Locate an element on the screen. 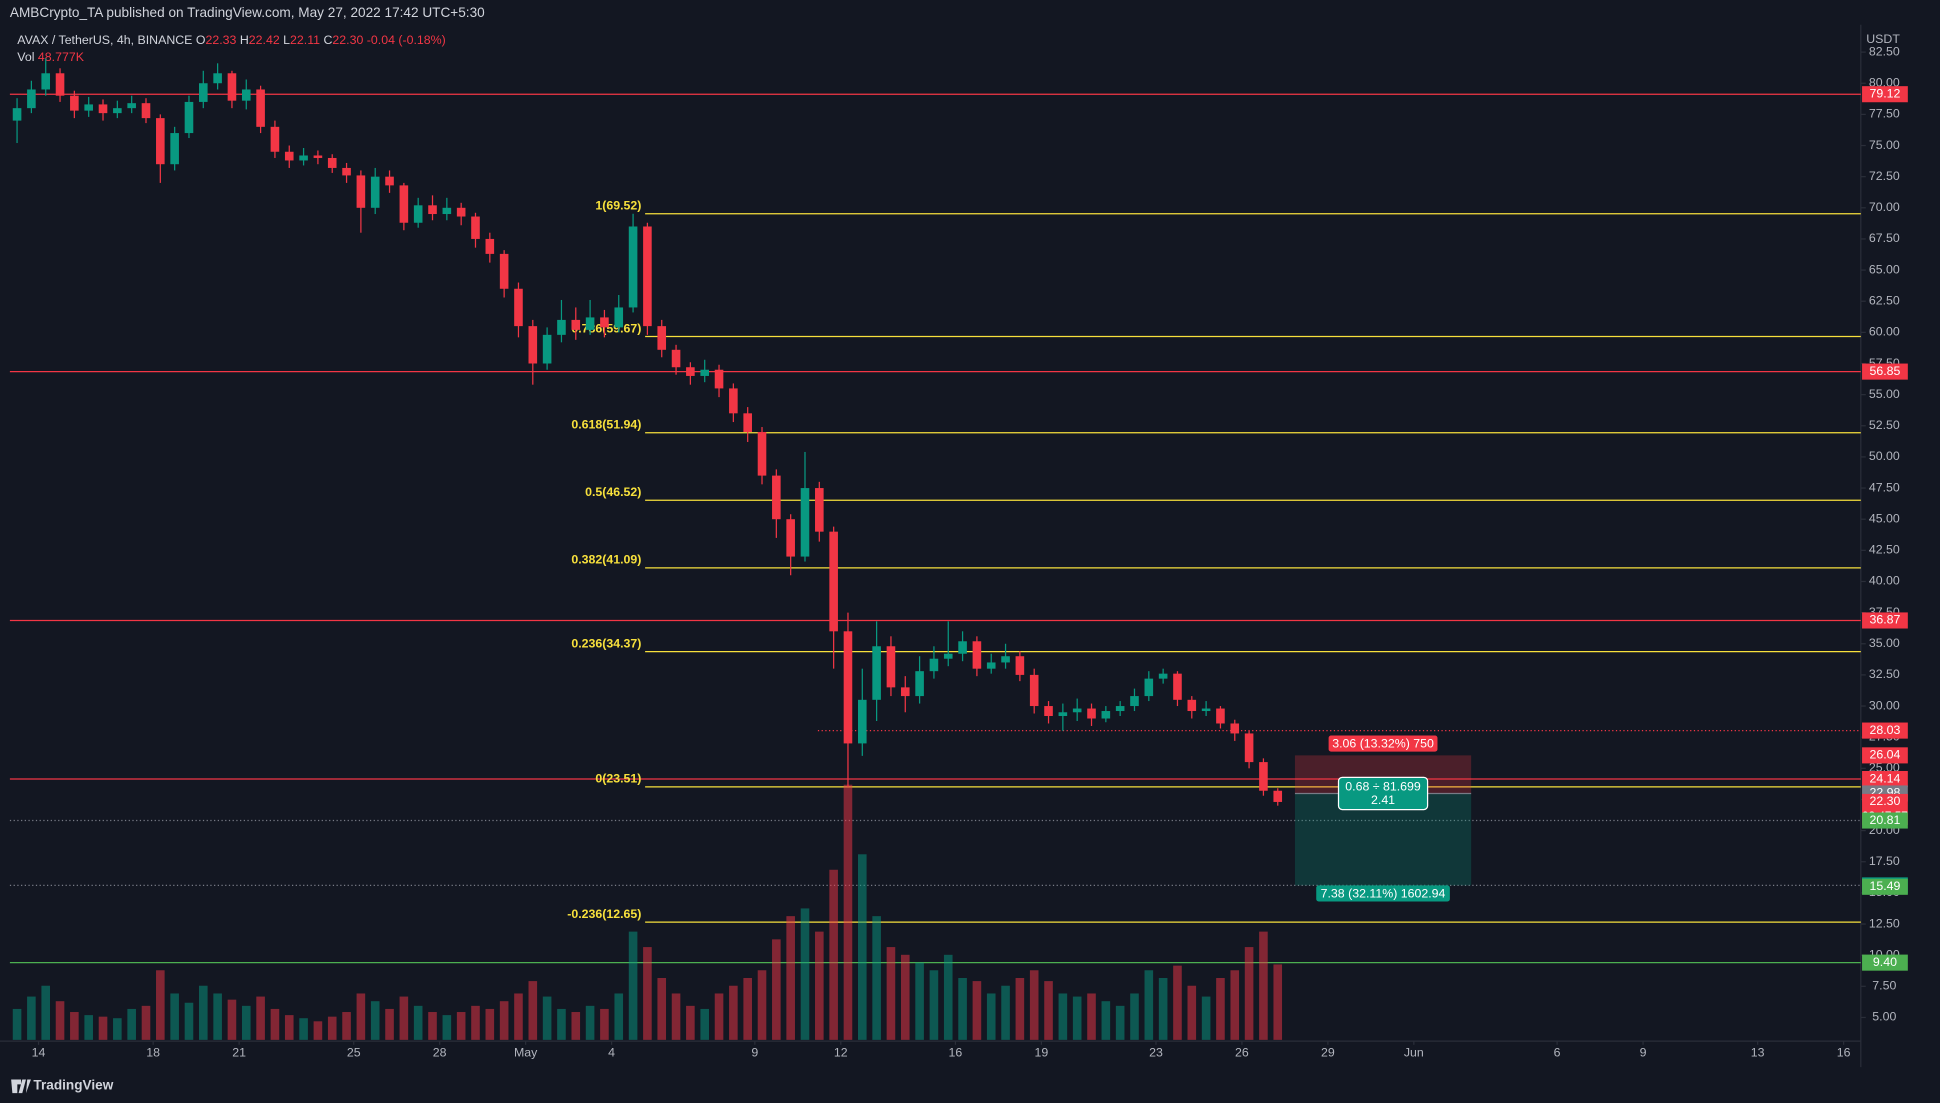 The height and width of the screenshot is (1103, 1940). price-label: 26.04 is located at coordinates (1884, 755).